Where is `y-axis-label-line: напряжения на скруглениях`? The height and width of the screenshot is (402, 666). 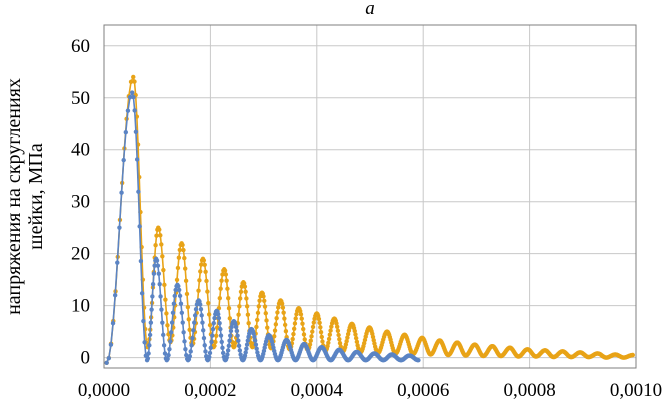
y-axis-label-line: напряжения на скруглениях is located at coordinates (14, 196).